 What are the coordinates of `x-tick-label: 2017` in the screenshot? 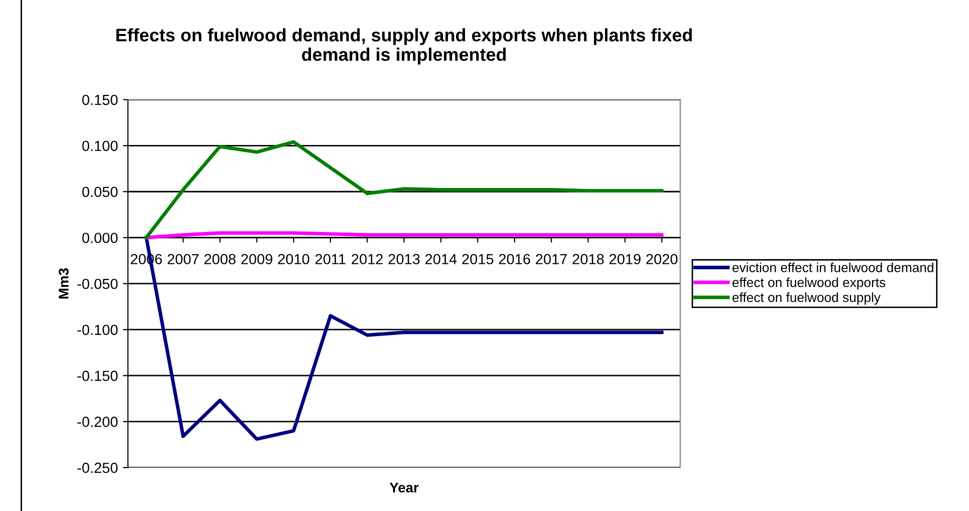 It's located at (551, 259).